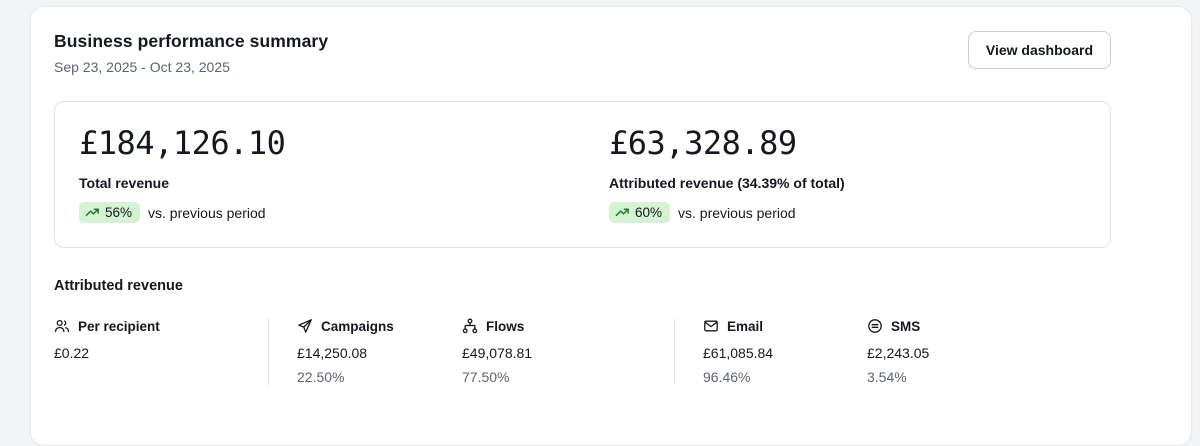  Describe the element at coordinates (568, 352) in the screenshot. I see `stat-flows: Flows £49,078.81 77.50%` at that location.